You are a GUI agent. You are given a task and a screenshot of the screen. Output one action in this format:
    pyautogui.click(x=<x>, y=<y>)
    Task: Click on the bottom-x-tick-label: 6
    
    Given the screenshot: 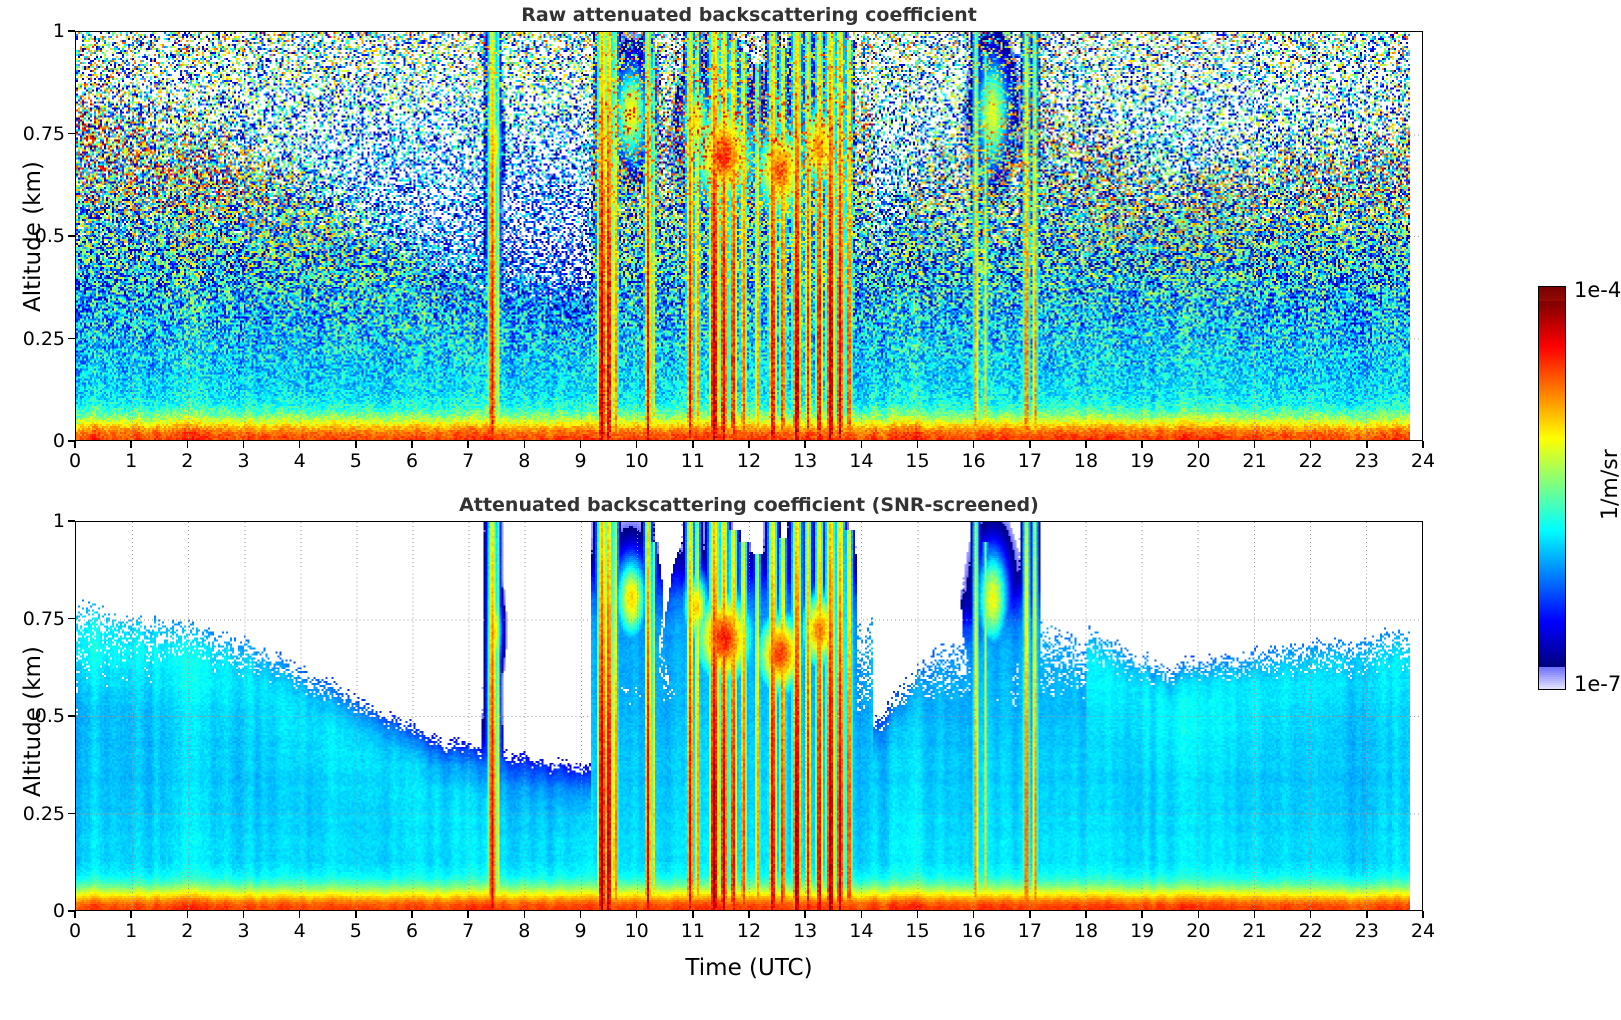 What is the action you would take?
    pyautogui.click(x=412, y=931)
    